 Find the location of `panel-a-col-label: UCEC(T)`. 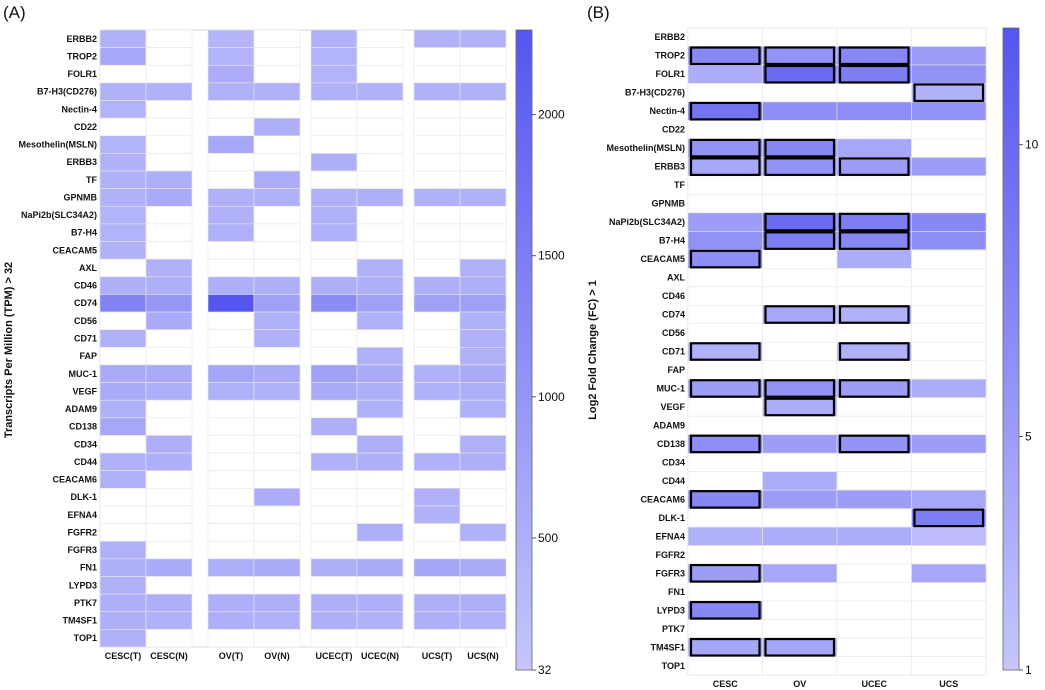

panel-a-col-label: UCEC(T) is located at coordinates (334, 656).